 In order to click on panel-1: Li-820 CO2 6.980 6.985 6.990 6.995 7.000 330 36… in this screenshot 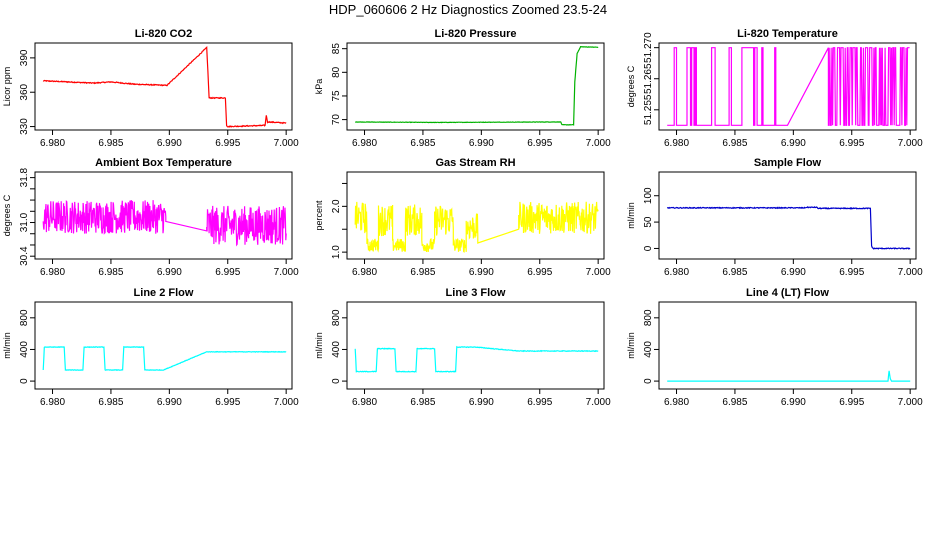, I will do `click(150, 88)`.